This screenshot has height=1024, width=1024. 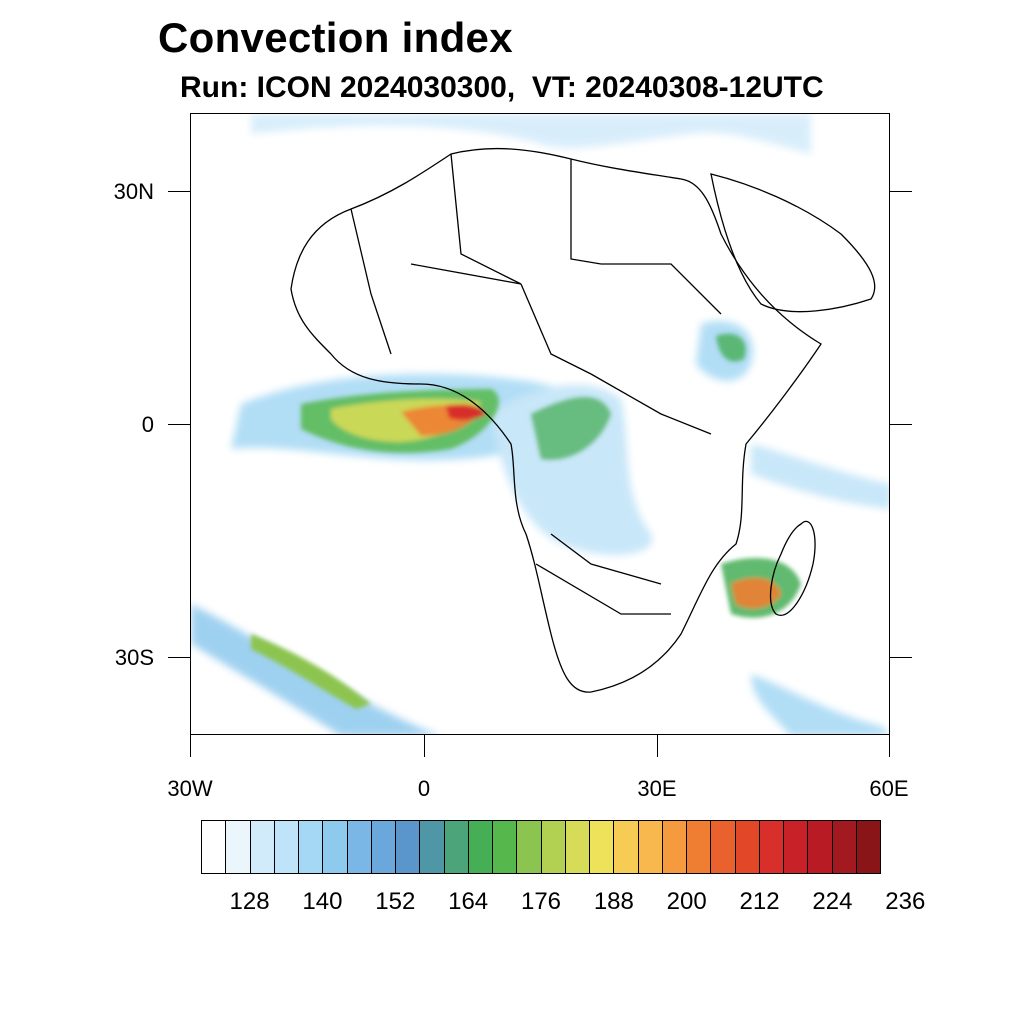 What do you see at coordinates (571, 428) in the screenshot?
I see `congo-green` at bounding box center [571, 428].